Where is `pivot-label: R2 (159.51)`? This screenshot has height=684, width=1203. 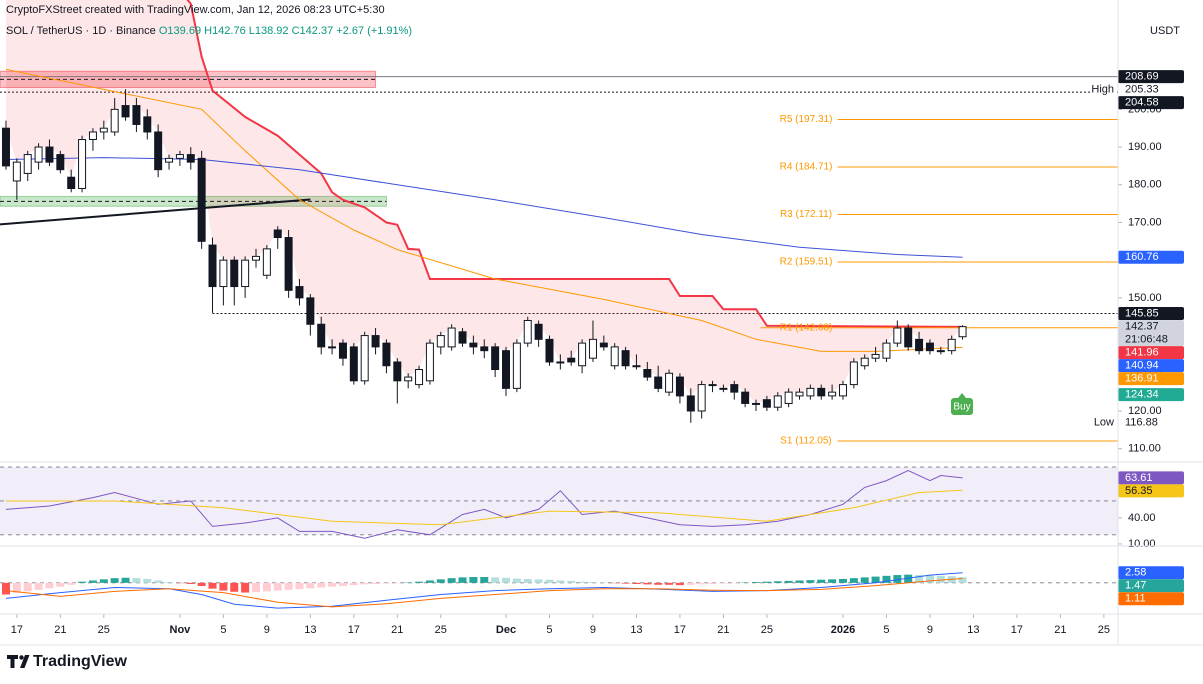 pivot-label: R2 (159.51) is located at coordinates (806, 262).